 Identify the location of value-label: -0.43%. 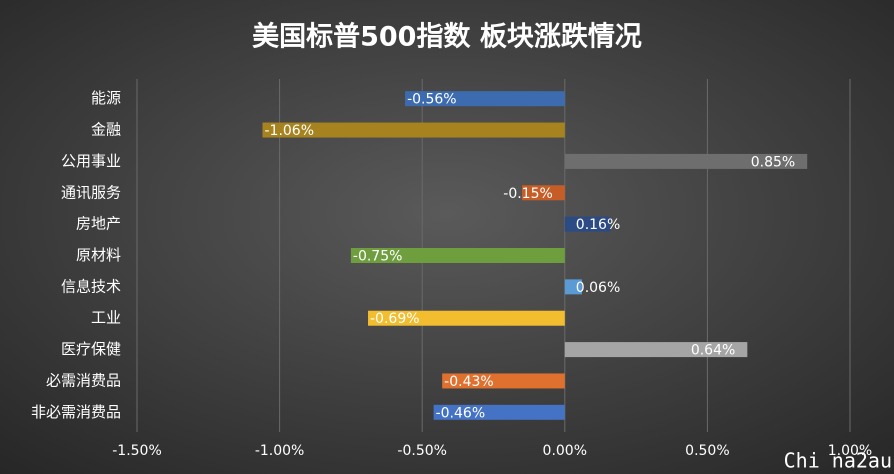
(469, 382).